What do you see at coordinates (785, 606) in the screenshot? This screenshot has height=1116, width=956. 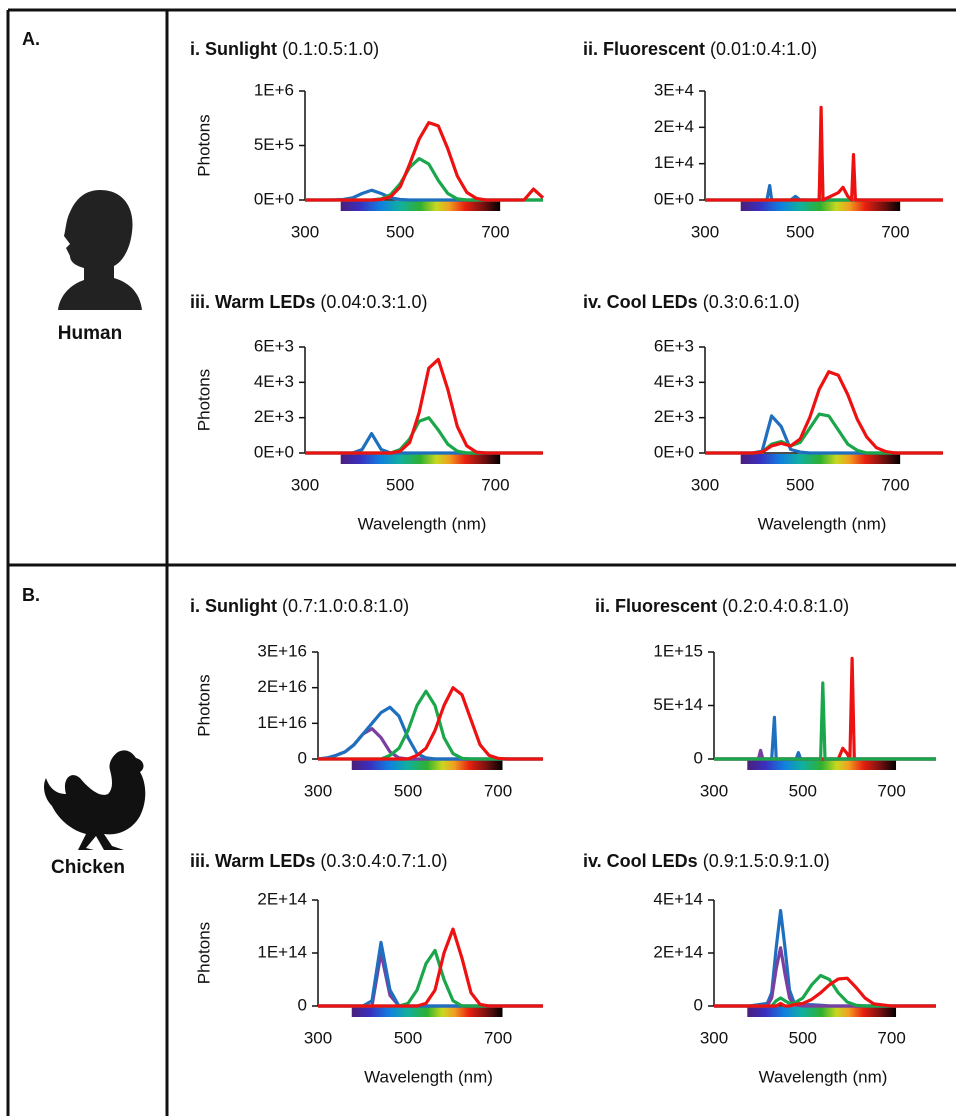 I see `title-ratio: (0.2:0.4:0.8:1.0)` at bounding box center [785, 606].